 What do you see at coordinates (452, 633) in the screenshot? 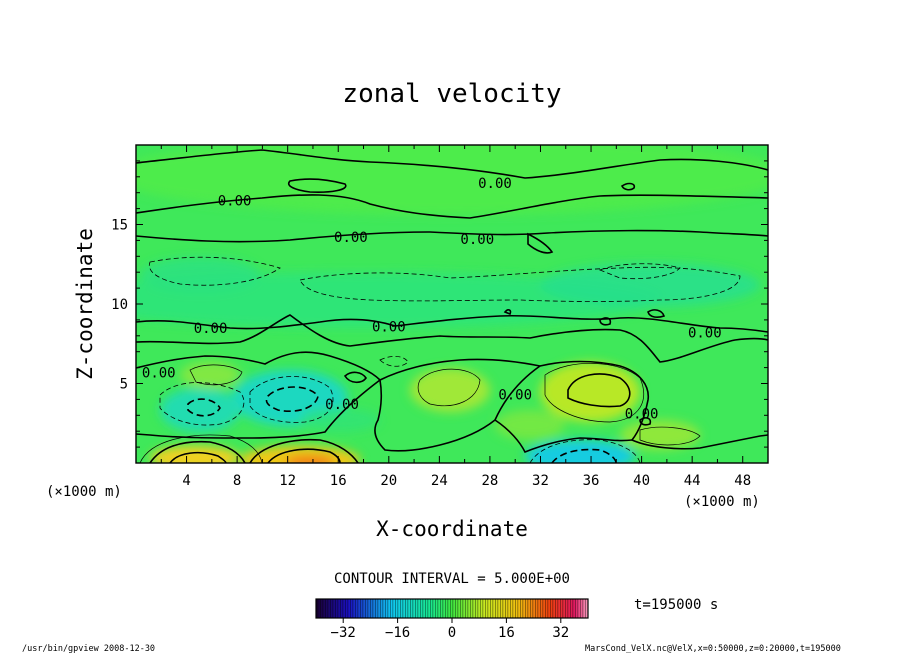
I see `colorbar-tick-label: 0` at bounding box center [452, 633].